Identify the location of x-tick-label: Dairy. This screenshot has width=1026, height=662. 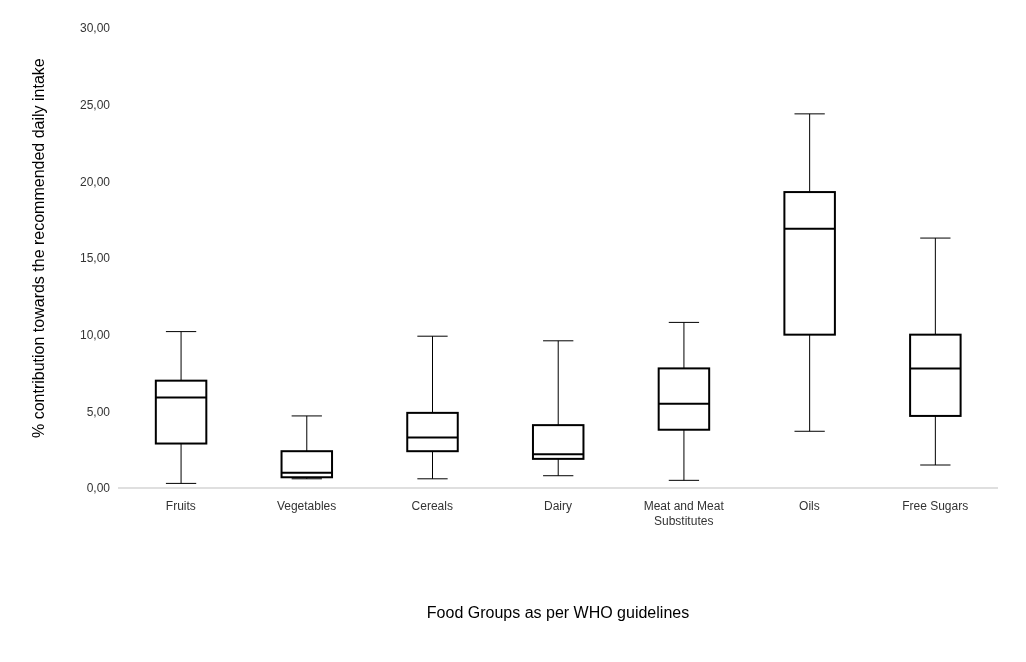
(558, 506).